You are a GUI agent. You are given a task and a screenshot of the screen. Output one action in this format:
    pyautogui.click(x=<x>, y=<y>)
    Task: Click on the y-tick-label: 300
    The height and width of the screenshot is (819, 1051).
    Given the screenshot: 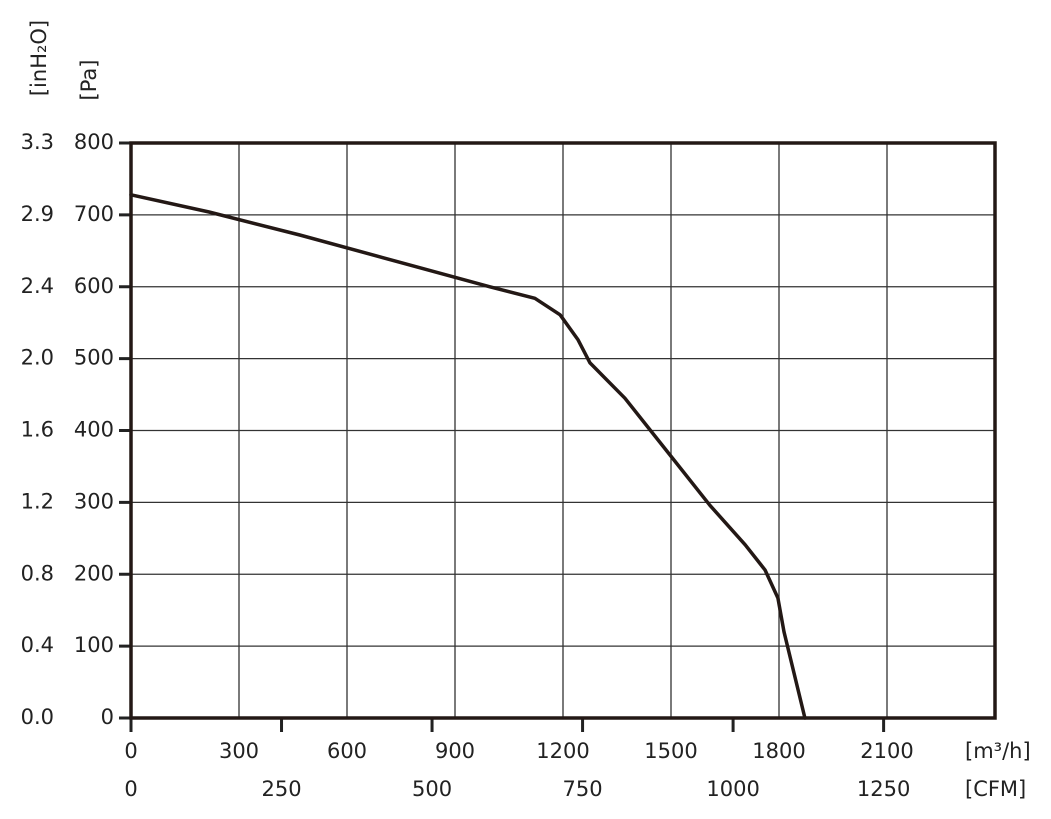 What is the action you would take?
    pyautogui.click(x=94, y=501)
    